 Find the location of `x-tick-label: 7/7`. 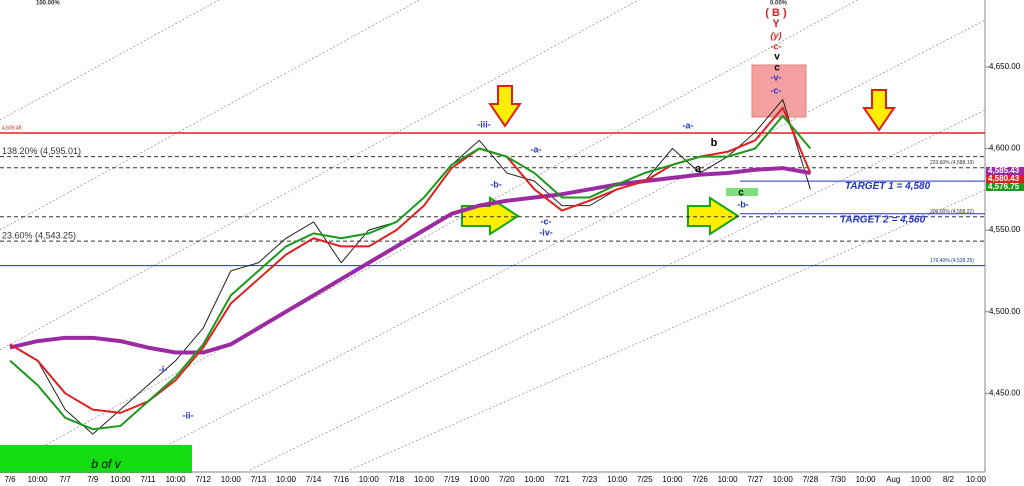

x-tick-label: 7/7 is located at coordinates (66, 479).